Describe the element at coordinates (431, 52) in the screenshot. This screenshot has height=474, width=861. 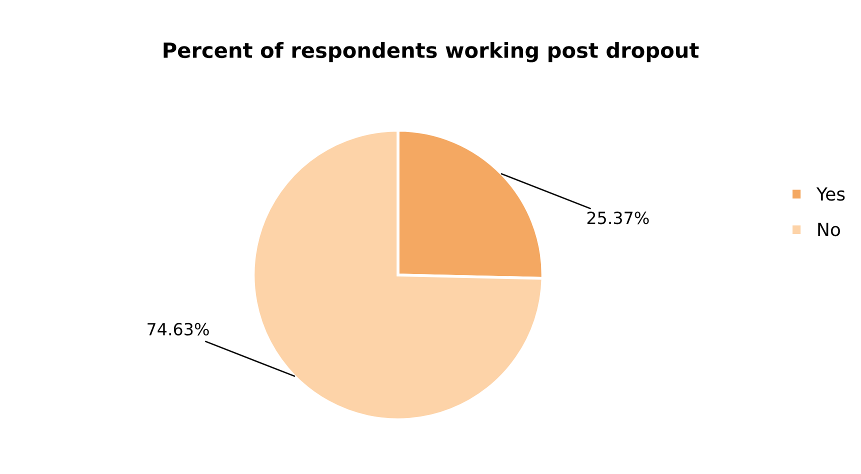
I see `chart-title: Percent of respondents working post dropout` at that location.